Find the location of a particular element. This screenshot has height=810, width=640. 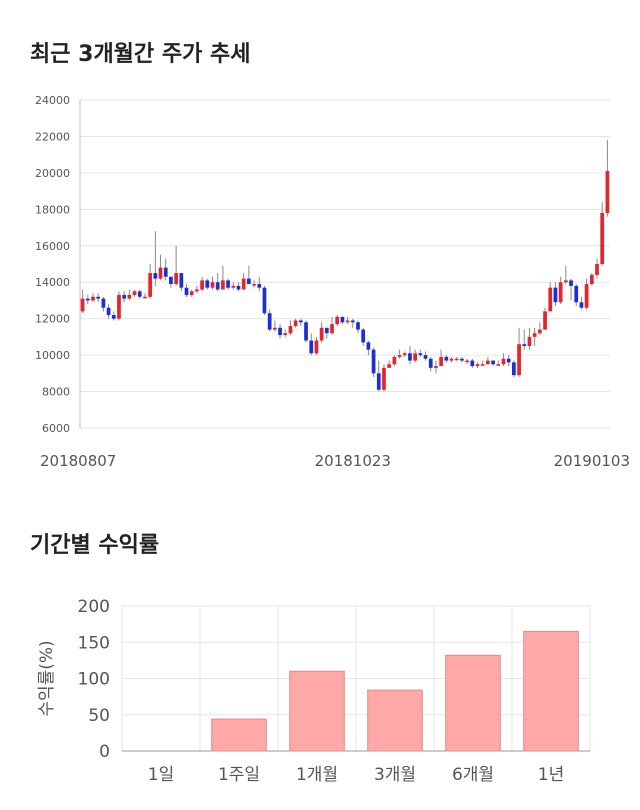

return-x-tick-label: 1일 is located at coordinates (161, 775).